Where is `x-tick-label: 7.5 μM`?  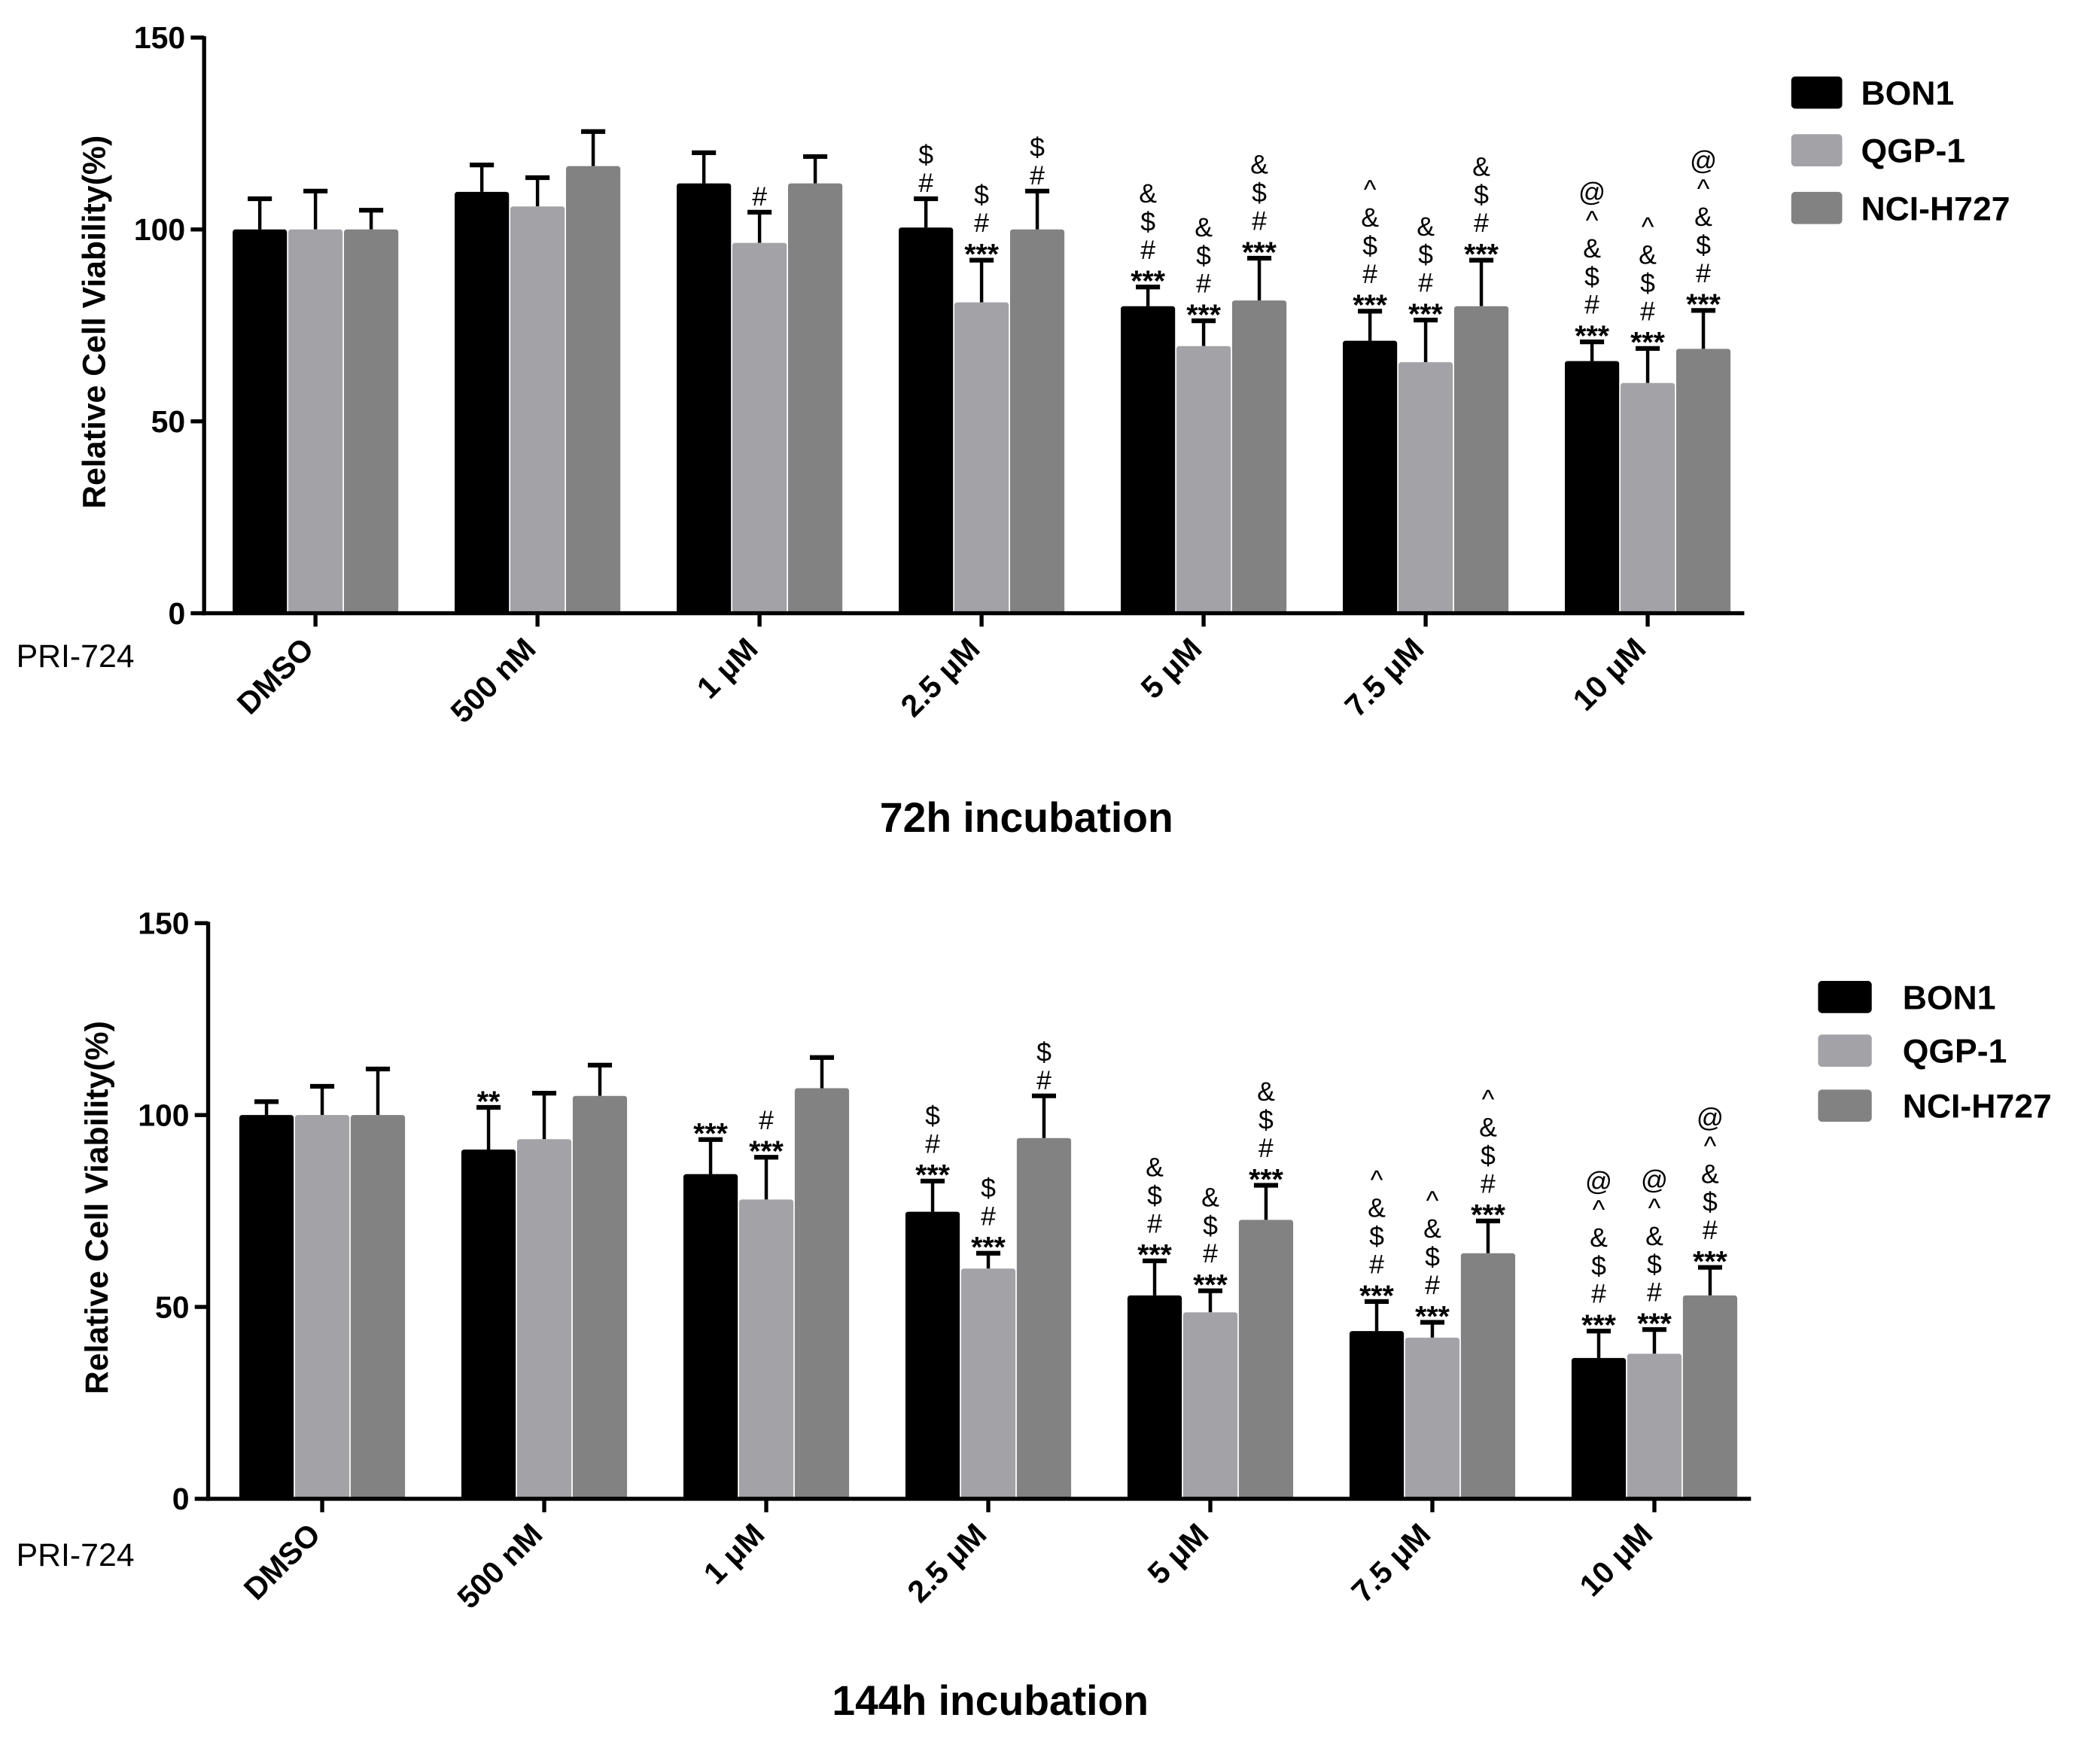 x-tick-label: 7.5 μM is located at coordinates (1384, 677).